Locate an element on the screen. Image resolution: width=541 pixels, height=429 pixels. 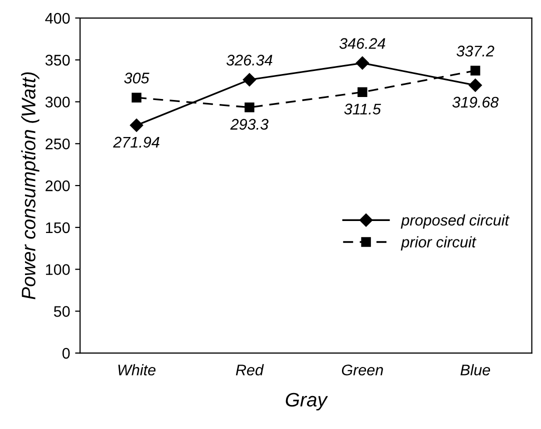
data-label: 311.5 is located at coordinates (362, 109).